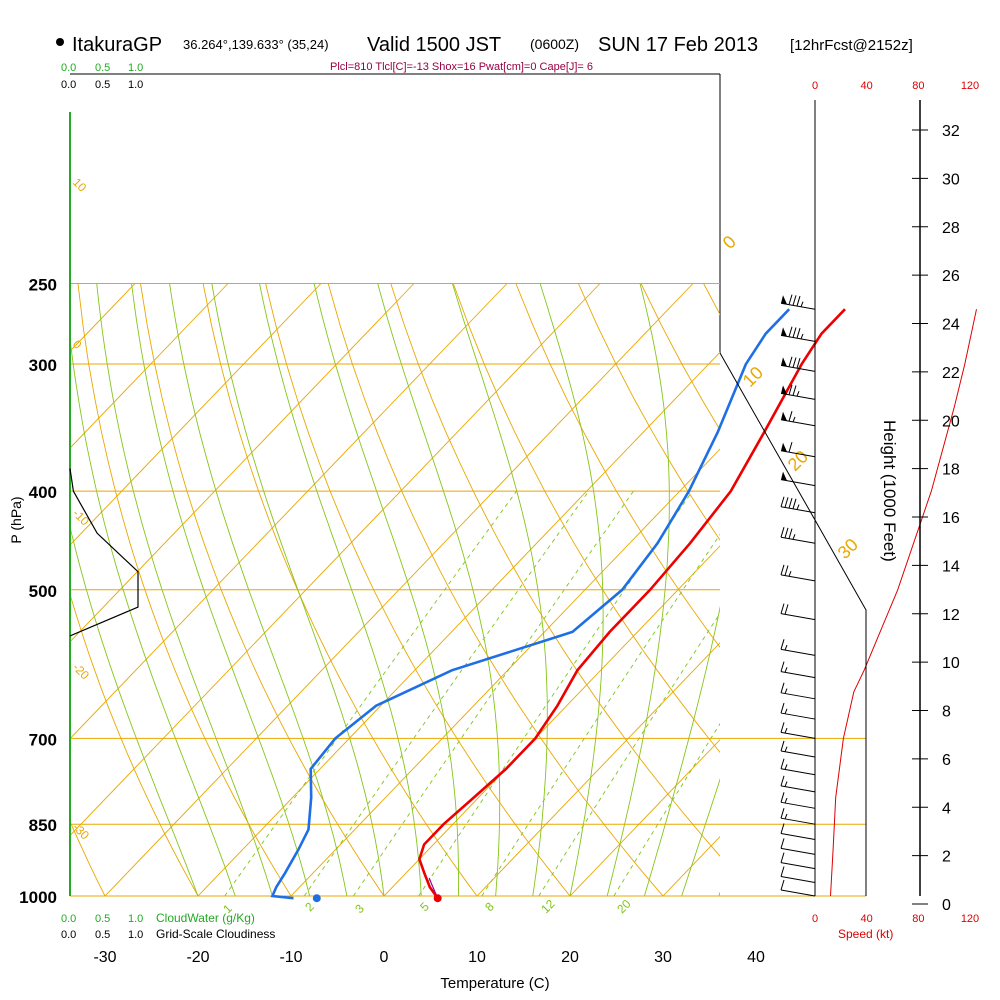 The height and width of the screenshot is (1000, 1000). Describe the element at coordinates (951, 470) in the screenshot. I see `height-tick-label: 18` at that location.